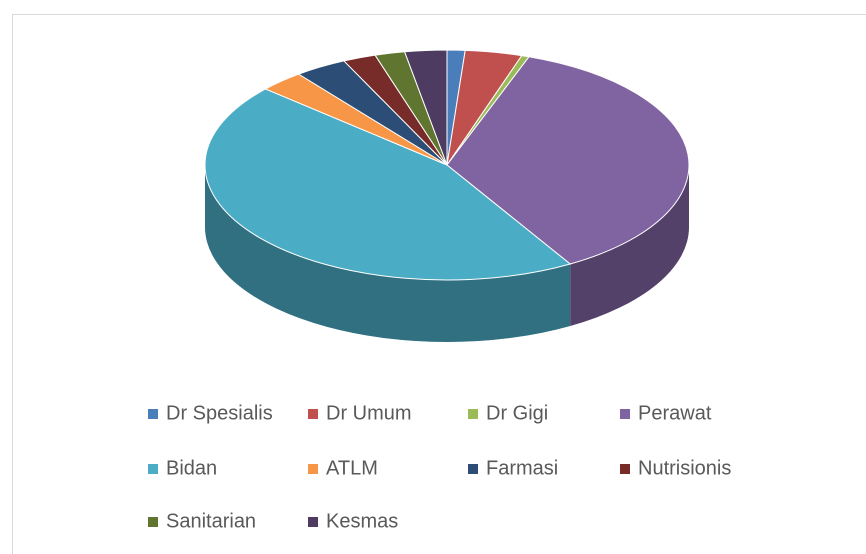 This screenshot has width=866, height=554. What do you see at coordinates (211, 521) in the screenshot?
I see `legend-label: Sanitarian` at bounding box center [211, 521].